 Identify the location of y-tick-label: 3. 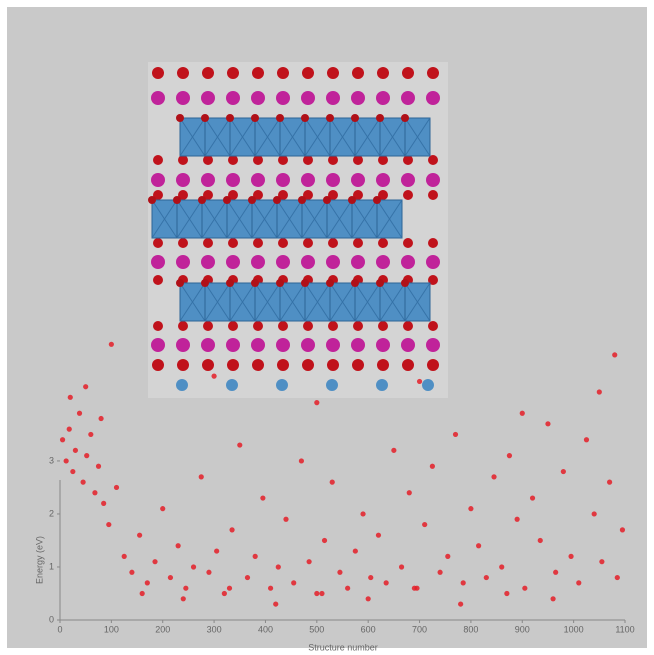
(51, 460).